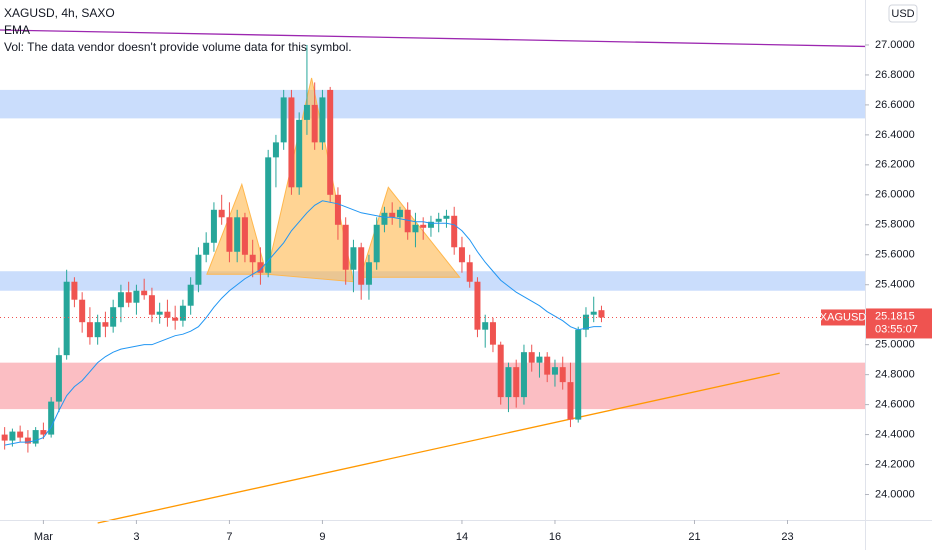 The width and height of the screenshot is (932, 550). I want to click on x-tick-label: 9, so click(322, 537).